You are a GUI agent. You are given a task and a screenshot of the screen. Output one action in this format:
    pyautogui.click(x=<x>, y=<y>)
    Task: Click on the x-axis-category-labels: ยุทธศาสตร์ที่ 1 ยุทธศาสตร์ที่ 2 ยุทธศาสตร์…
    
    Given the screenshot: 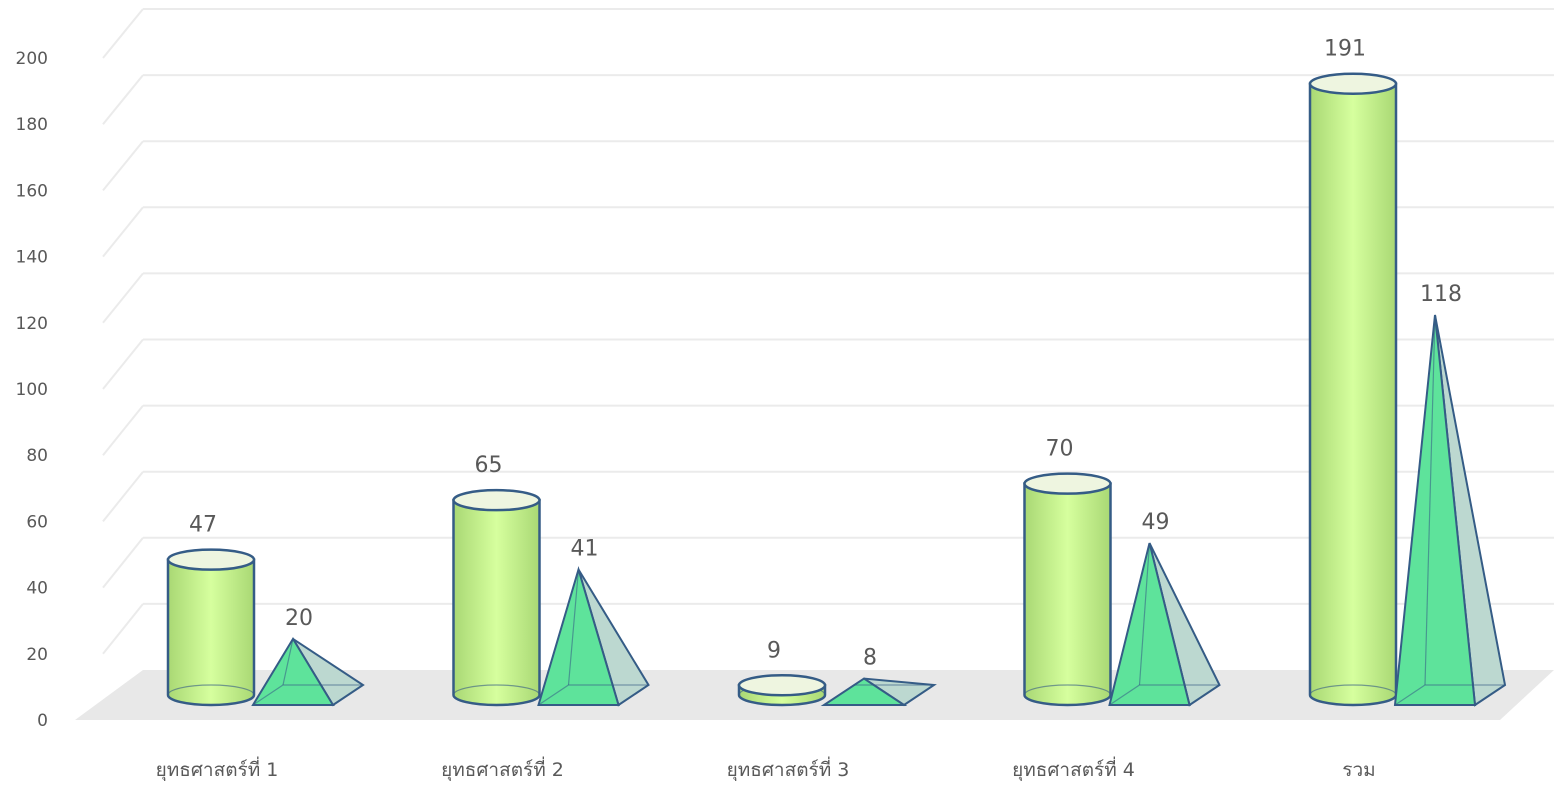 What is the action you would take?
    pyautogui.click(x=766, y=769)
    